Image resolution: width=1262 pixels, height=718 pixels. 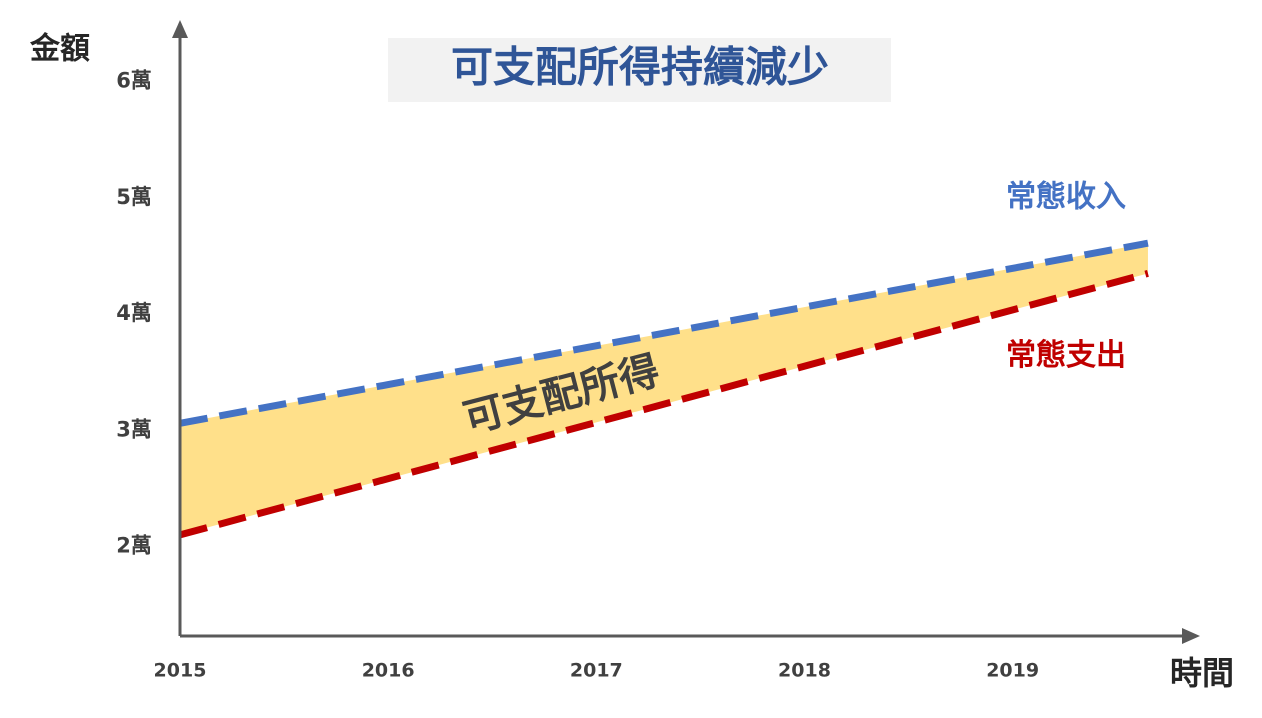 I want to click on x-axis-label: 時間, so click(x=1202, y=673).